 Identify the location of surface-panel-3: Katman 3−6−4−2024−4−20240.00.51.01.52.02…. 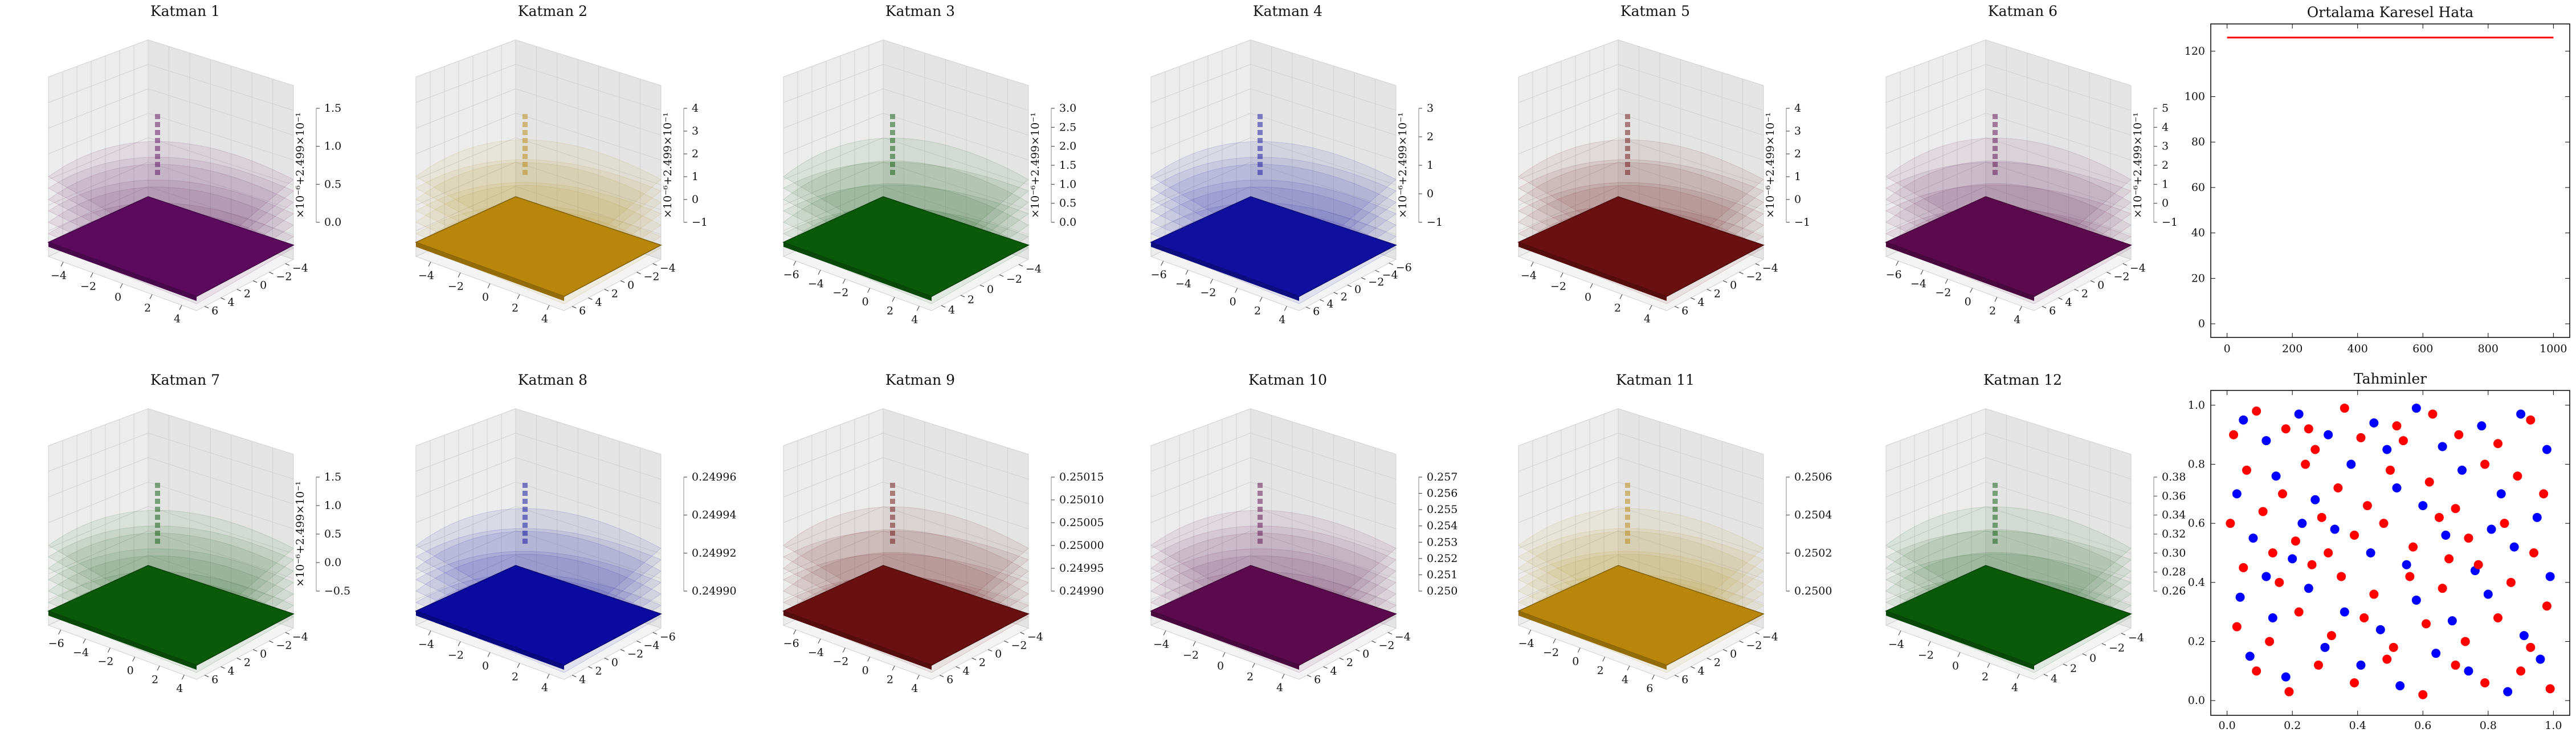
(929, 164).